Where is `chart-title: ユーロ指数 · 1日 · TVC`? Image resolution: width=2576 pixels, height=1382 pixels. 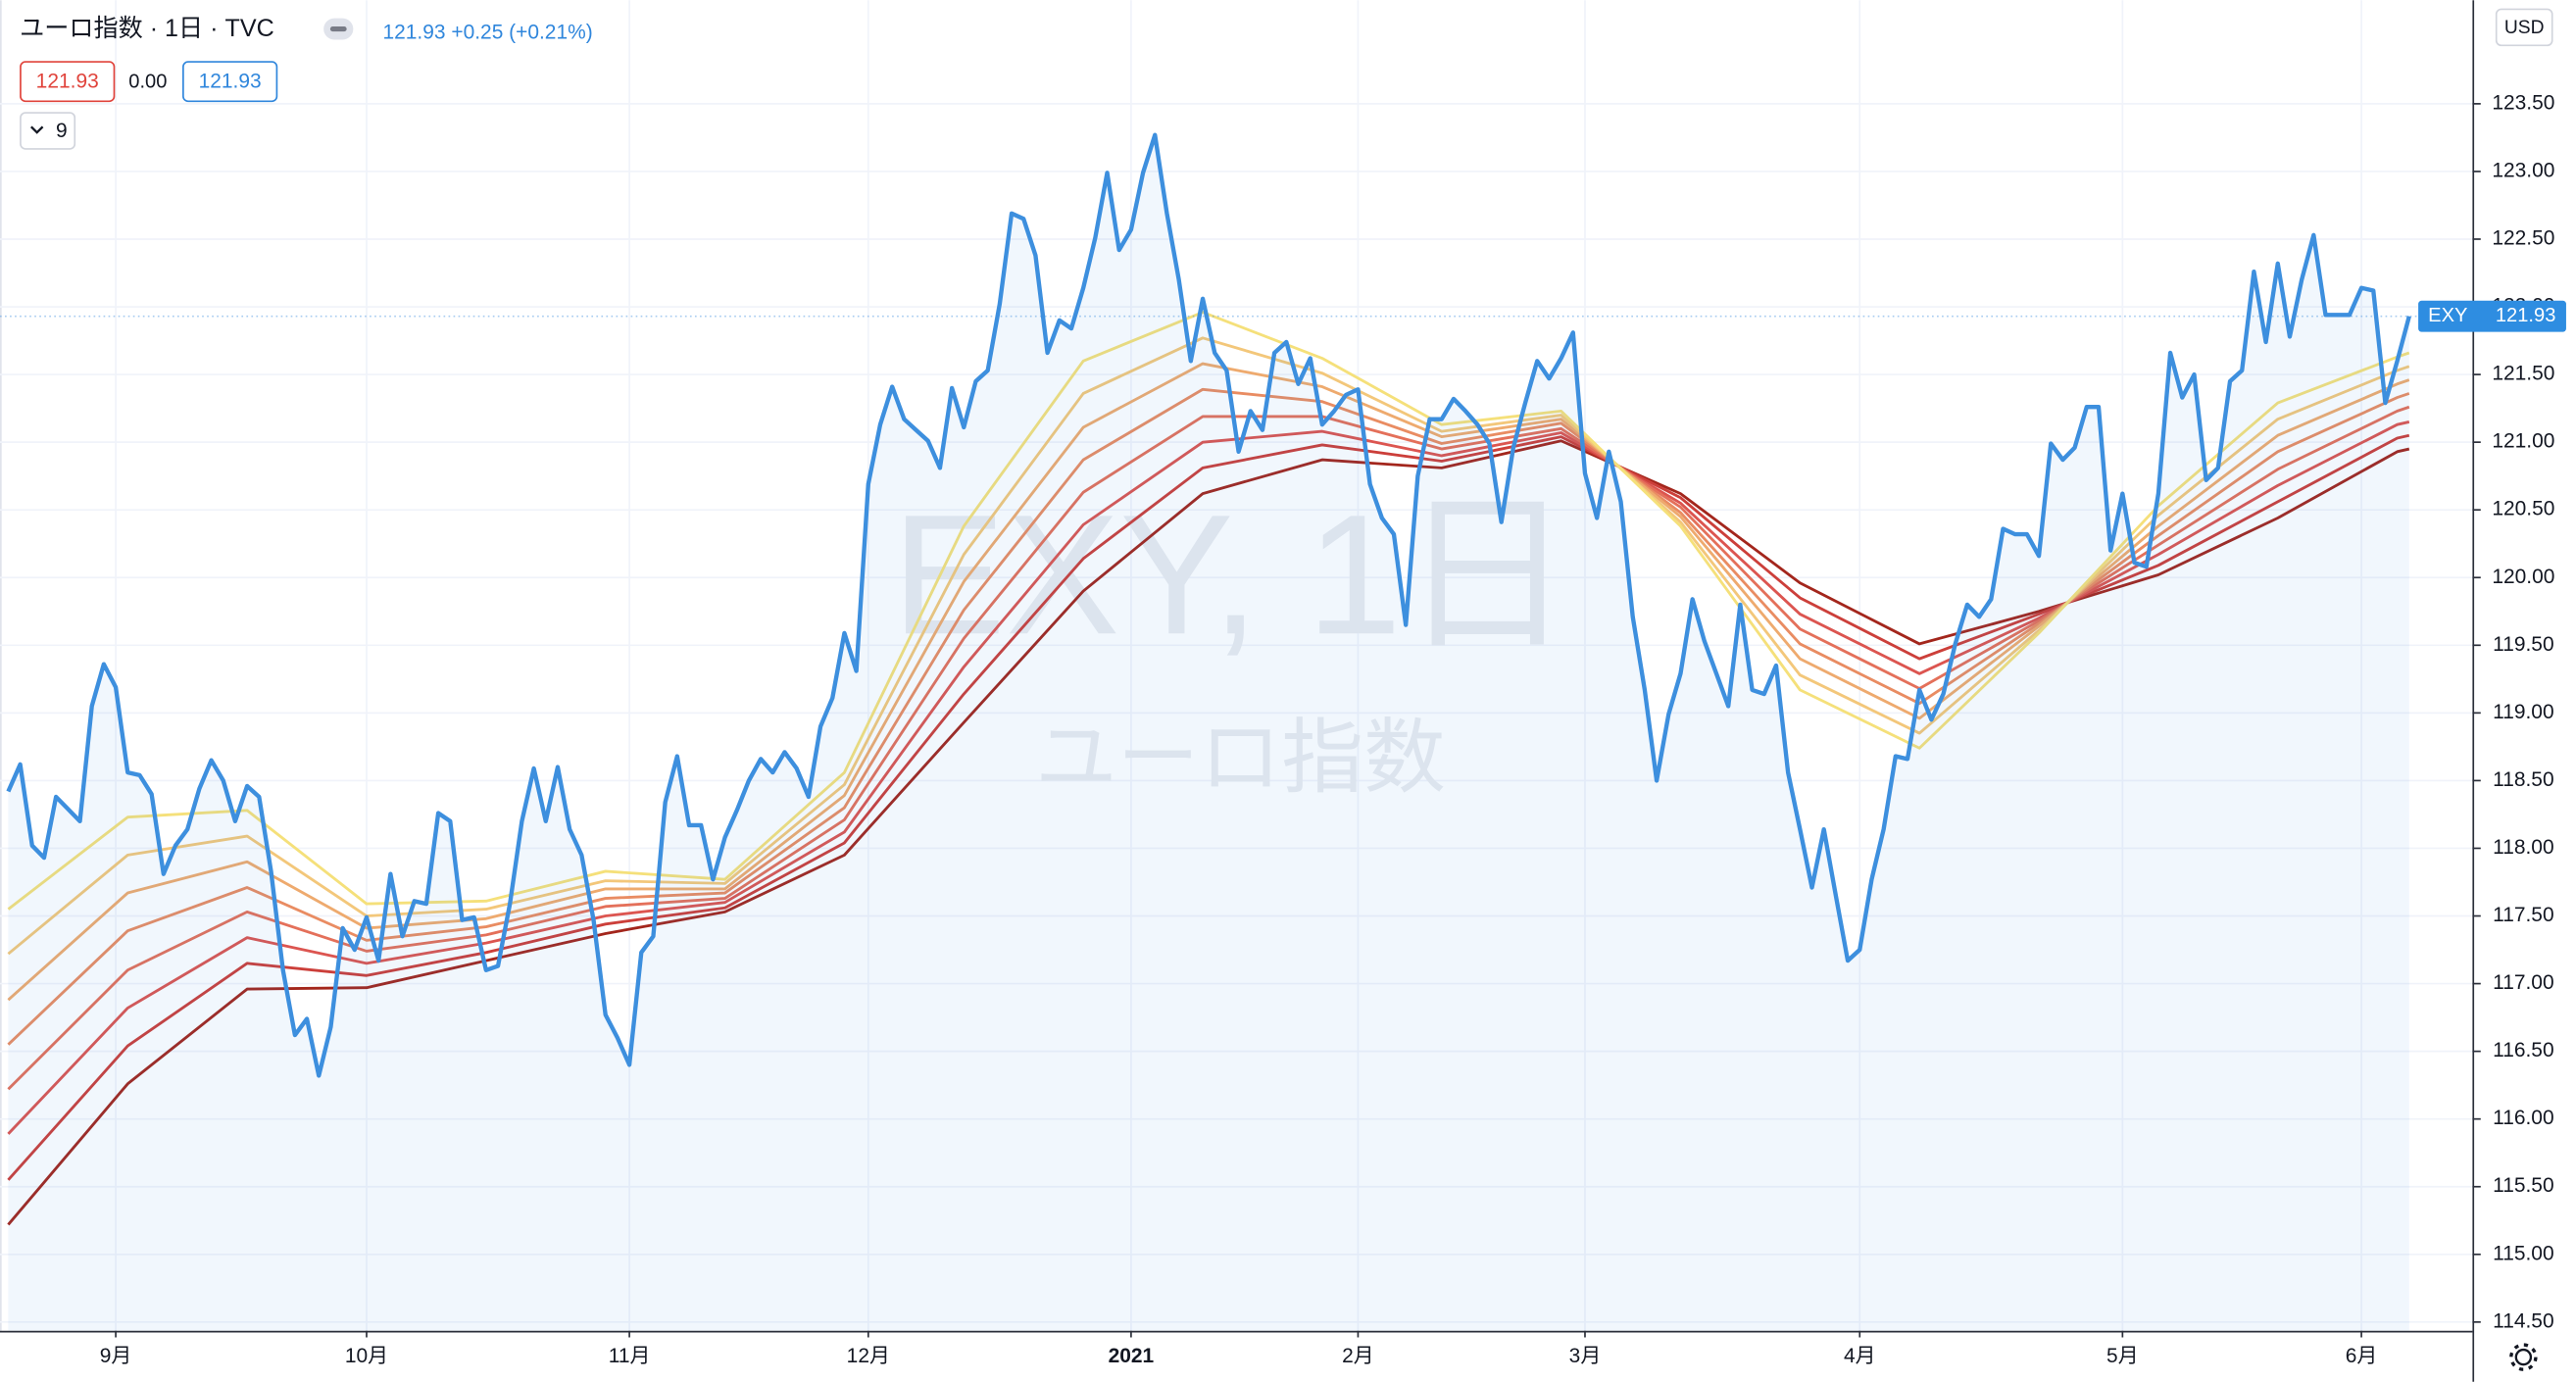
chart-title: ユーロ指数 · 1日 · TVC is located at coordinates (147, 28).